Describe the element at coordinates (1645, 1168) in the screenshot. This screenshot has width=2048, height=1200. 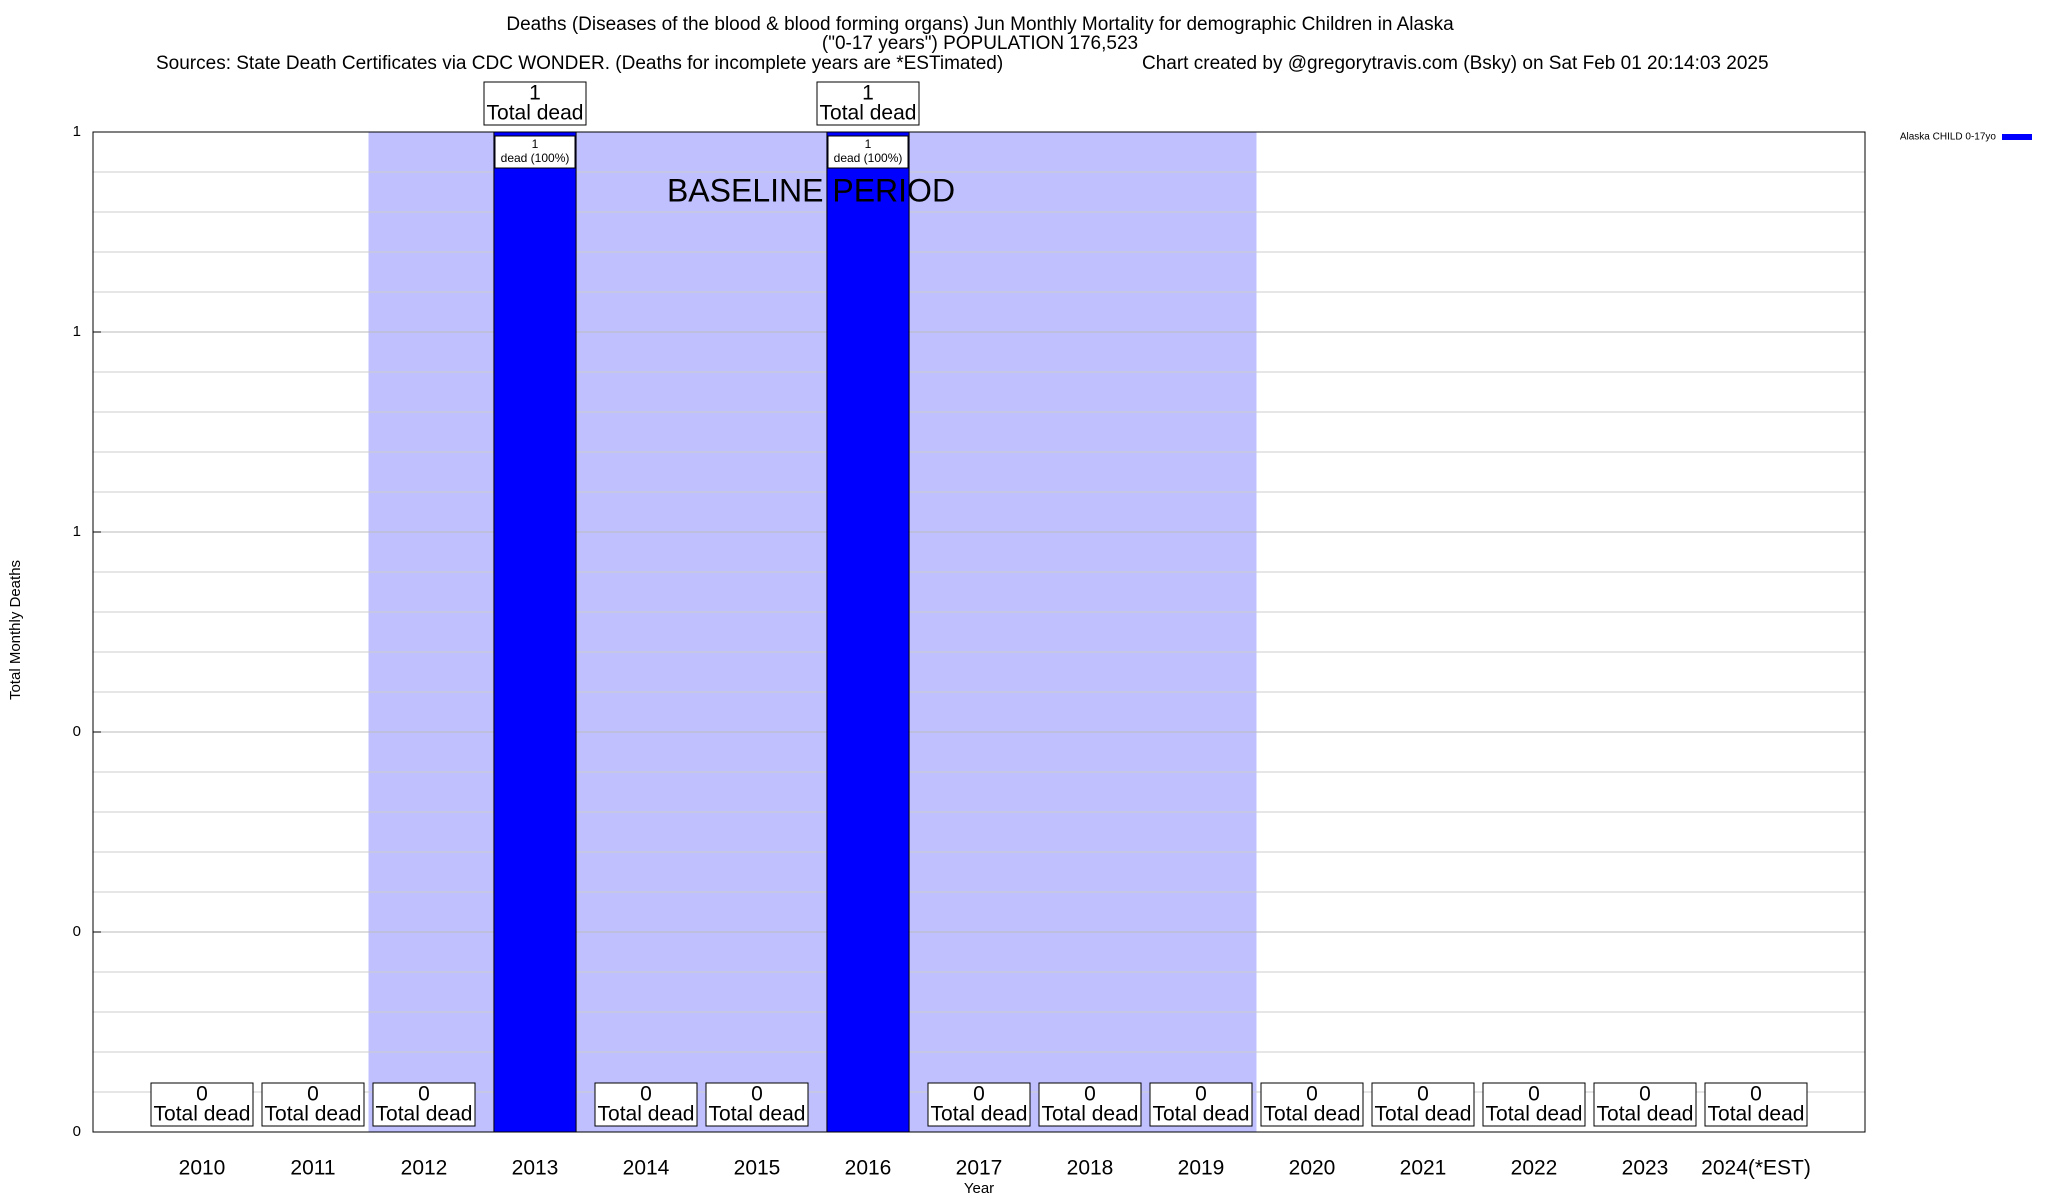
I see `x-tick-label: 2023` at that location.